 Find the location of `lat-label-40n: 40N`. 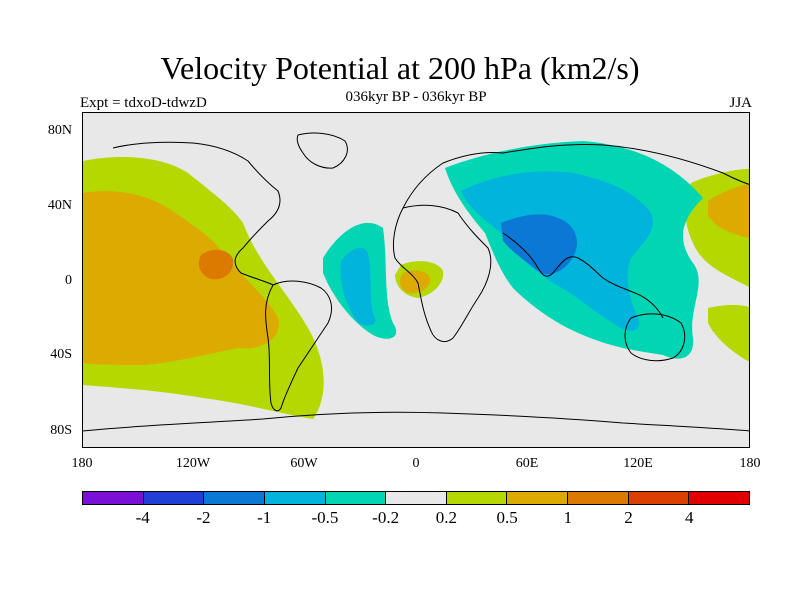

lat-label-40n: 40N is located at coordinates (59, 205).